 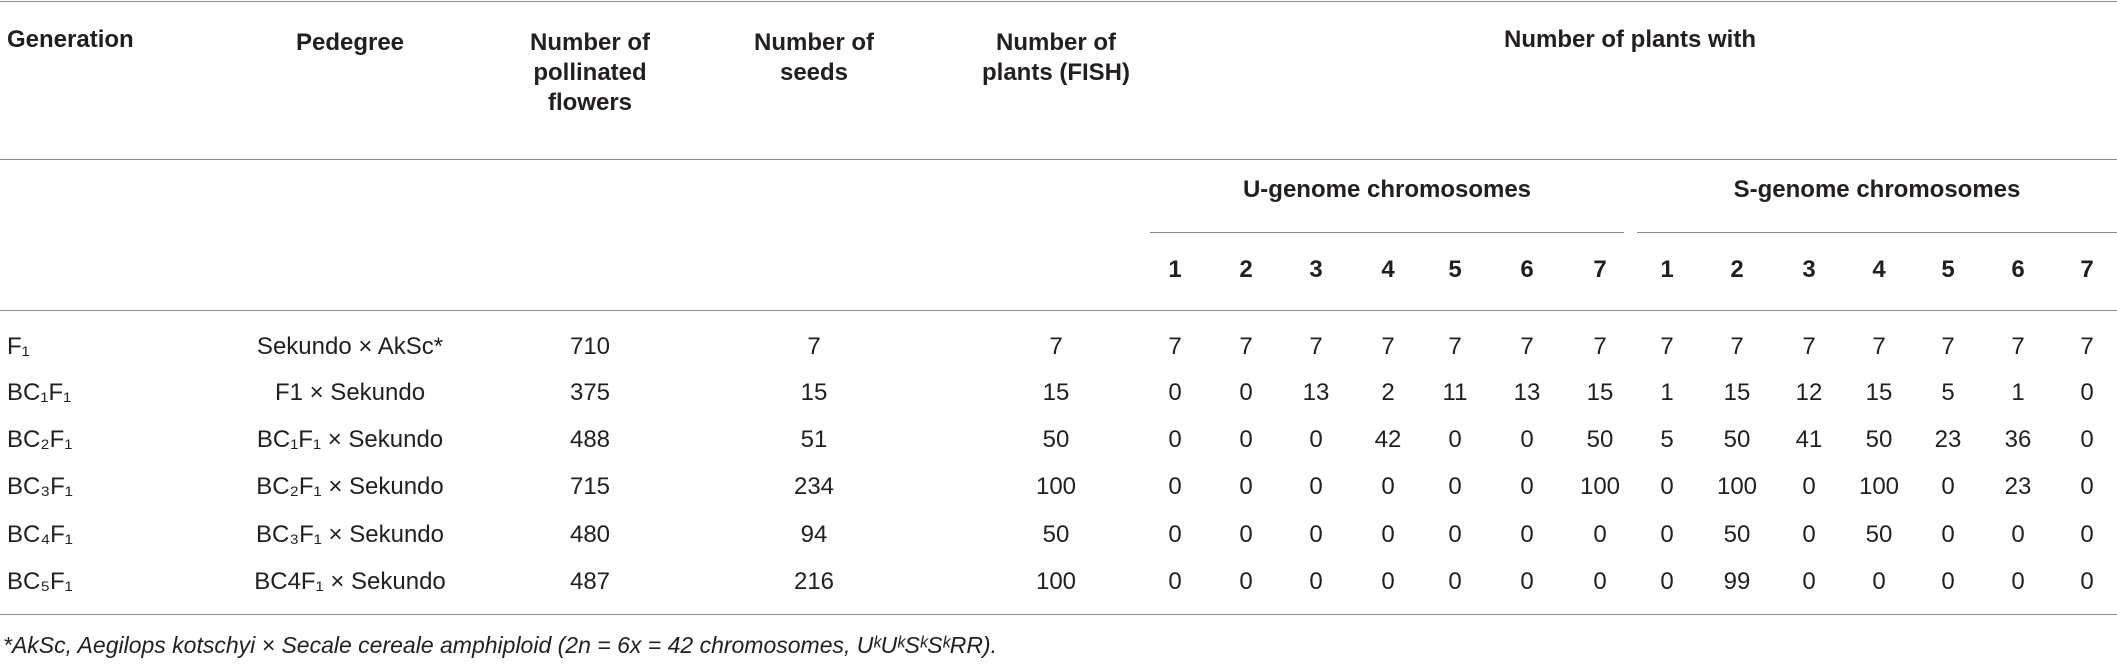 What do you see at coordinates (814, 534) in the screenshot?
I see `cell: 94` at bounding box center [814, 534].